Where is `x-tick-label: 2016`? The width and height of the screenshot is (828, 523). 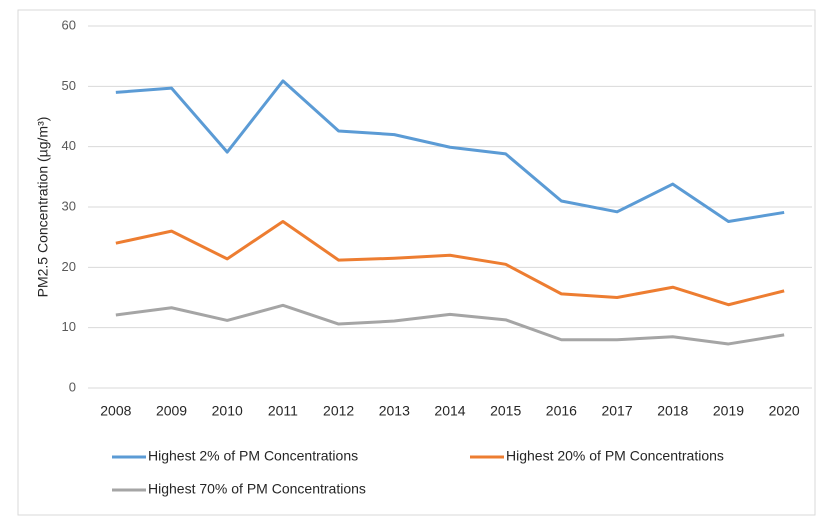 x-tick-label: 2016 is located at coordinates (561, 411).